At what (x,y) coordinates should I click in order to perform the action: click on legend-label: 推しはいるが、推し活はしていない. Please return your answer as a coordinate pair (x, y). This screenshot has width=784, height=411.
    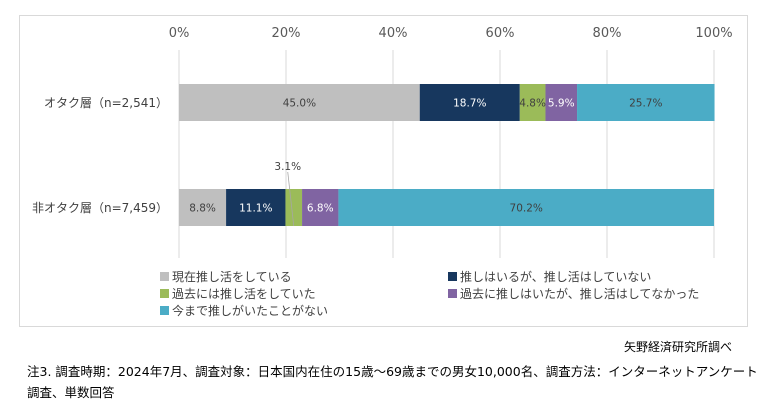
    Looking at the image, I should click on (556, 277).